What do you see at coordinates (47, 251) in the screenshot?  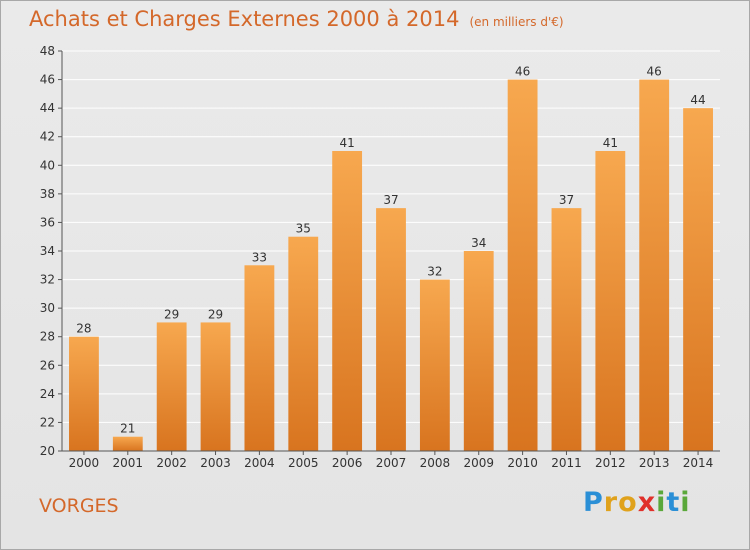 I see `y-tick-label: 34` at bounding box center [47, 251].